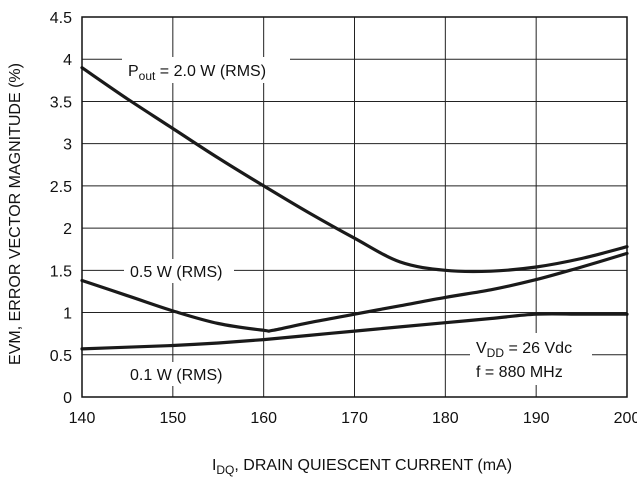 This screenshot has height=480, width=637. What do you see at coordinates (536, 418) in the screenshot?
I see `x-tick-label: 190` at bounding box center [536, 418].